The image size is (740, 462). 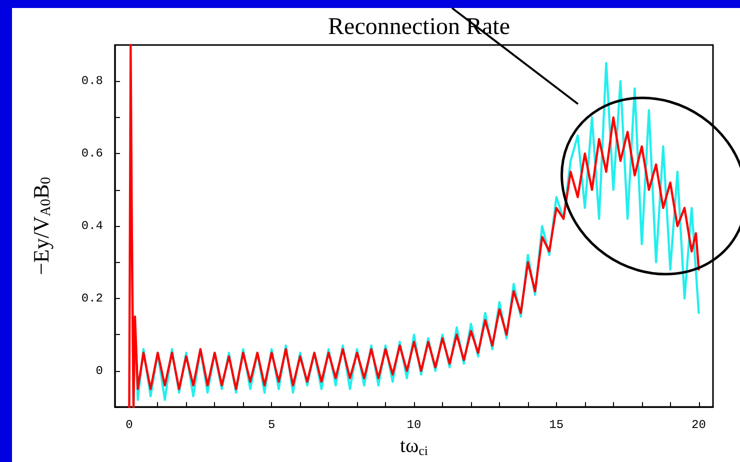 I want to click on x-tick-label: 5, so click(x=272, y=425).